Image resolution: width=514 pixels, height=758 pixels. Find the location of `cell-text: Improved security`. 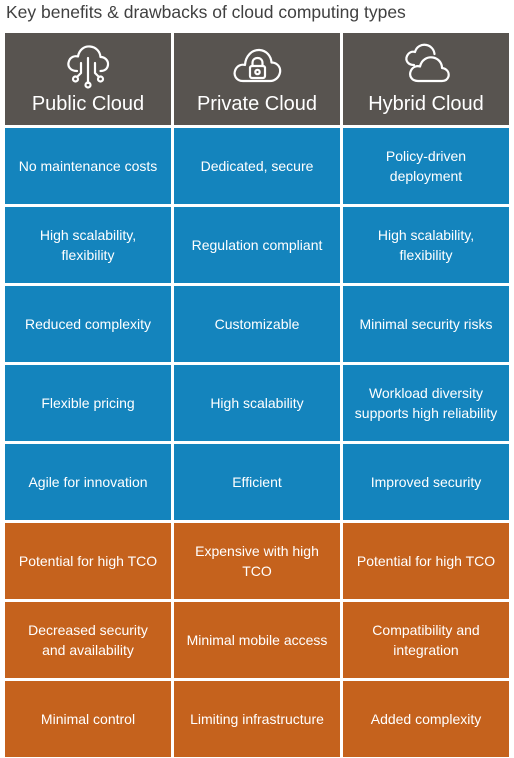

cell-text: Improved security is located at coordinates (426, 482).